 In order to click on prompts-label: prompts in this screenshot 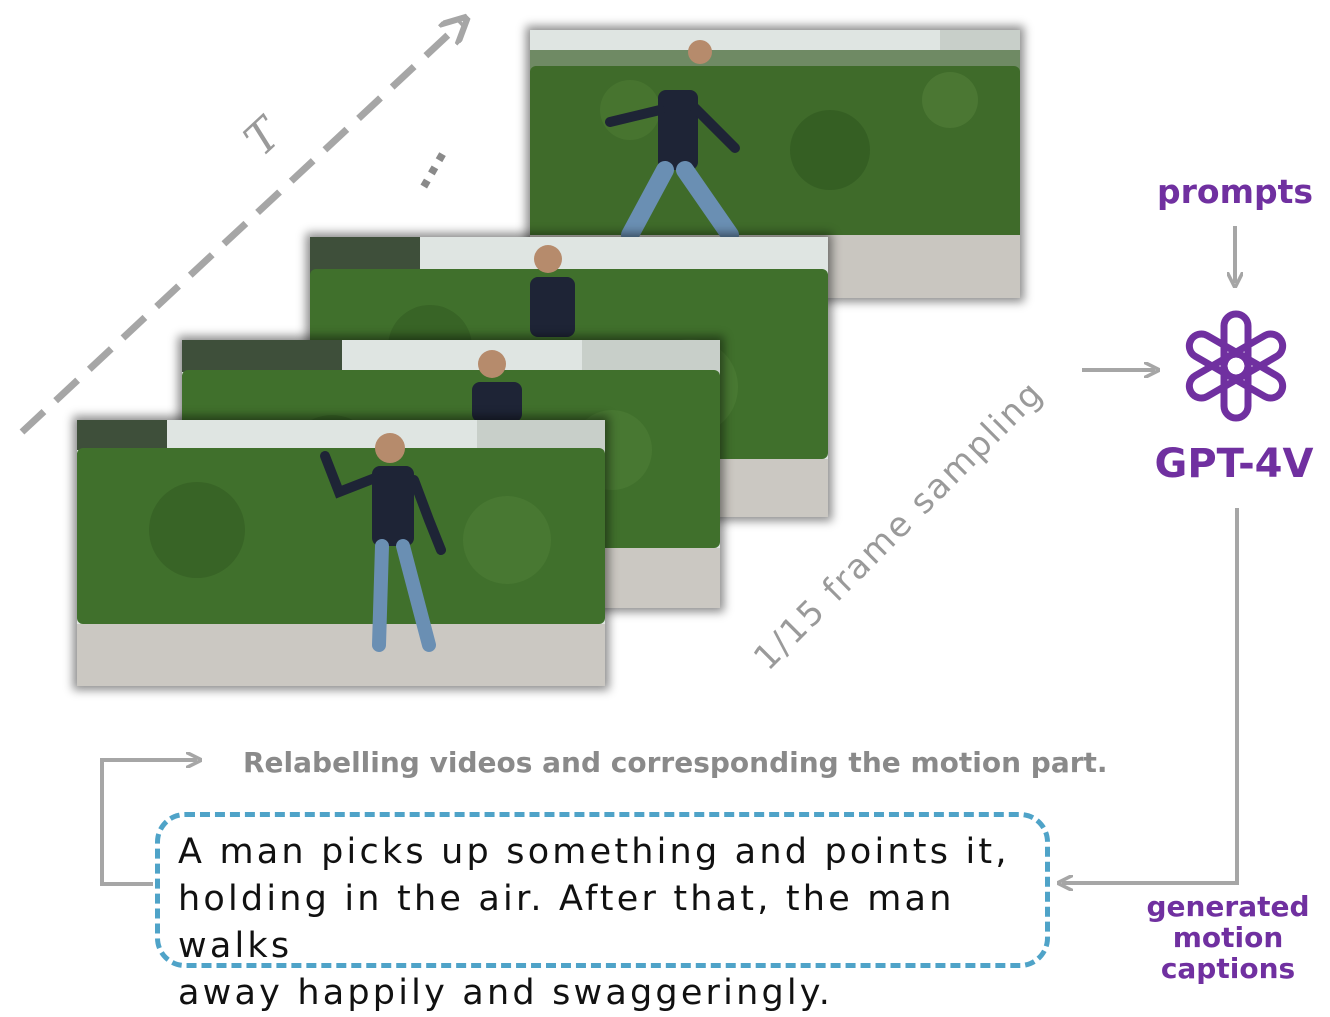, I will do `click(1235, 191)`.